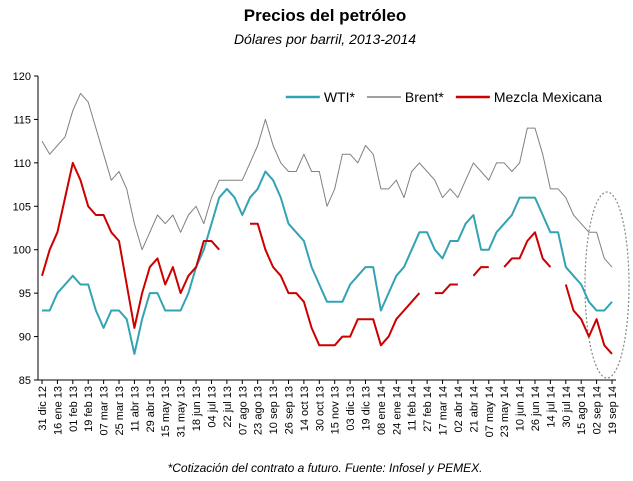 Image resolution: width=633 pixels, height=481 pixels. I want to click on x-tick-label: 10 sep 13, so click(274, 410).